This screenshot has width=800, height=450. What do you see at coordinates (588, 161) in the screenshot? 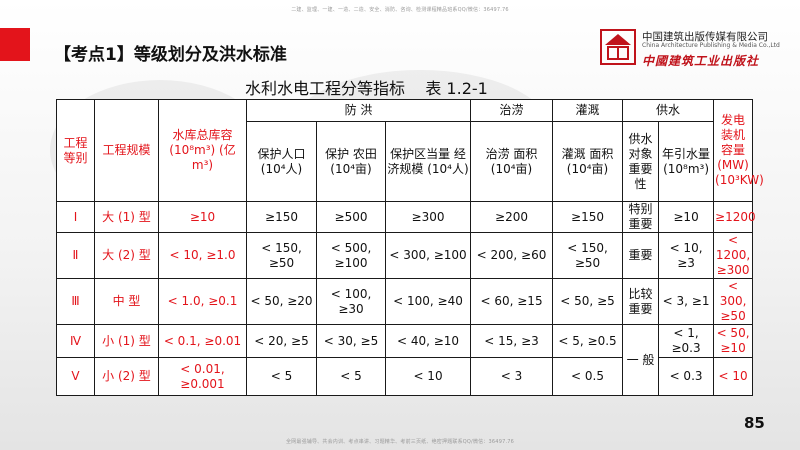
I see `header-irrigation-area: 灌溉 面积 (10⁴亩)` at bounding box center [588, 161].